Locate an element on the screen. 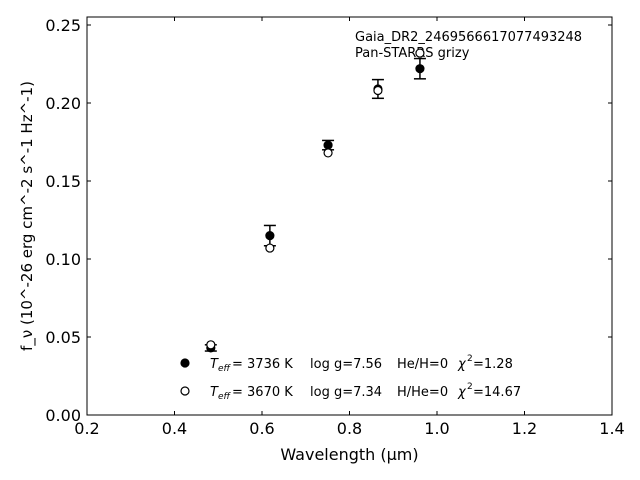  x-tick-label: 0.2 is located at coordinates (86, 428).